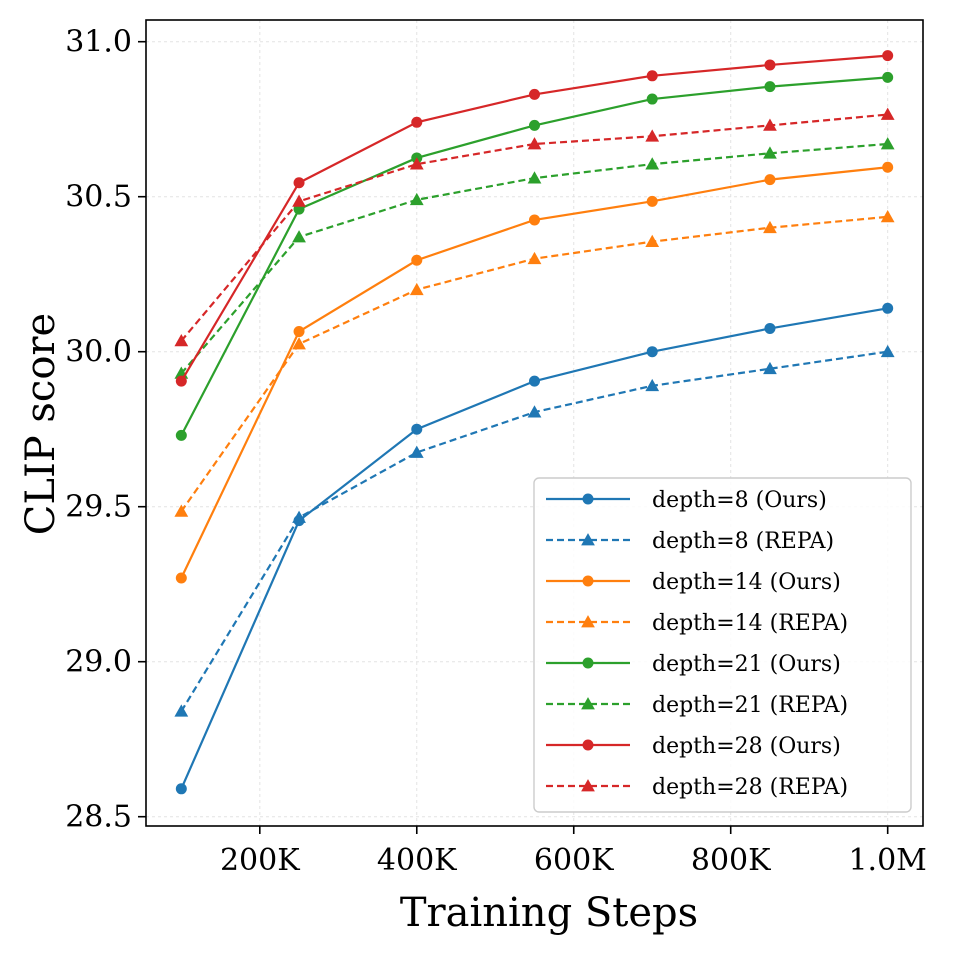  What do you see at coordinates (746, 746) in the screenshot?
I see `legend-label: depth=28 (Ours)` at bounding box center [746, 746].